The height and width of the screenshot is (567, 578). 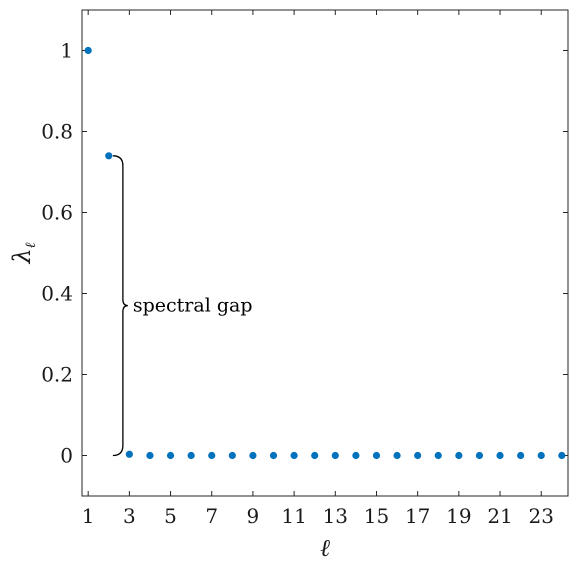 I want to click on x-tick-label: 7, so click(x=211, y=516).